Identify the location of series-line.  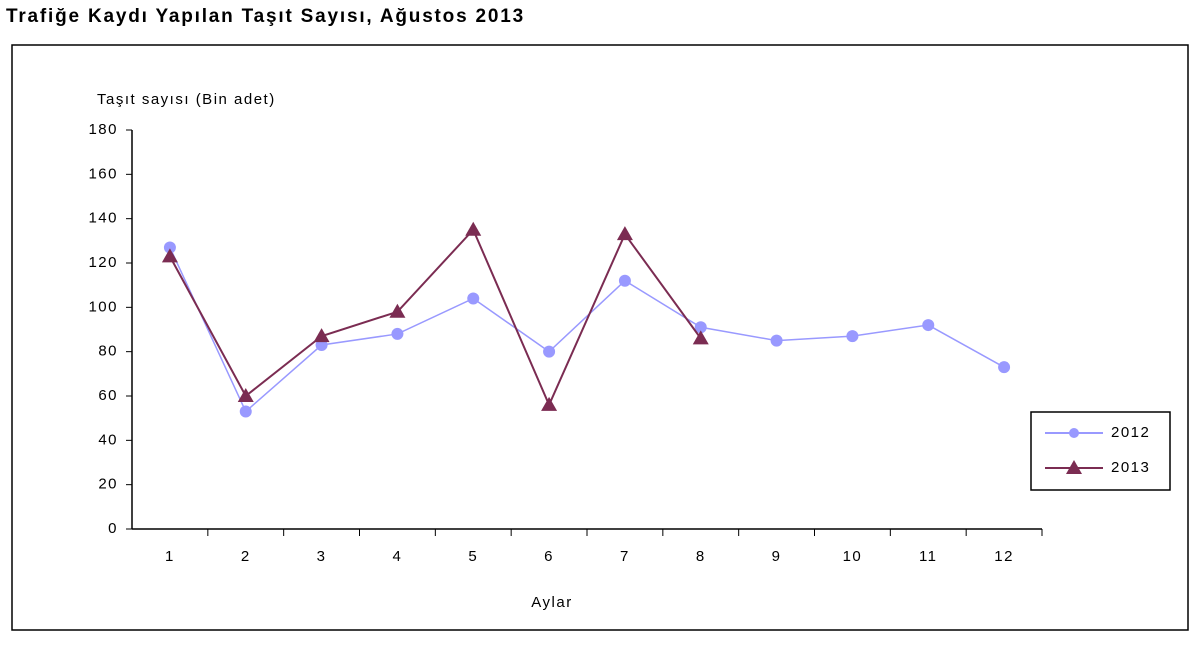
(435, 317).